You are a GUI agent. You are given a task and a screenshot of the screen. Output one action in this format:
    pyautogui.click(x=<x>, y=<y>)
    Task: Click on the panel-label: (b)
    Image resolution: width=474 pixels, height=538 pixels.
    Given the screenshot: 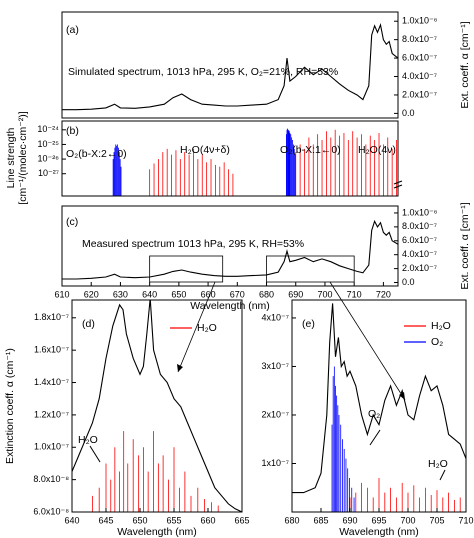 What is the action you would take?
    pyautogui.click(x=72, y=131)
    